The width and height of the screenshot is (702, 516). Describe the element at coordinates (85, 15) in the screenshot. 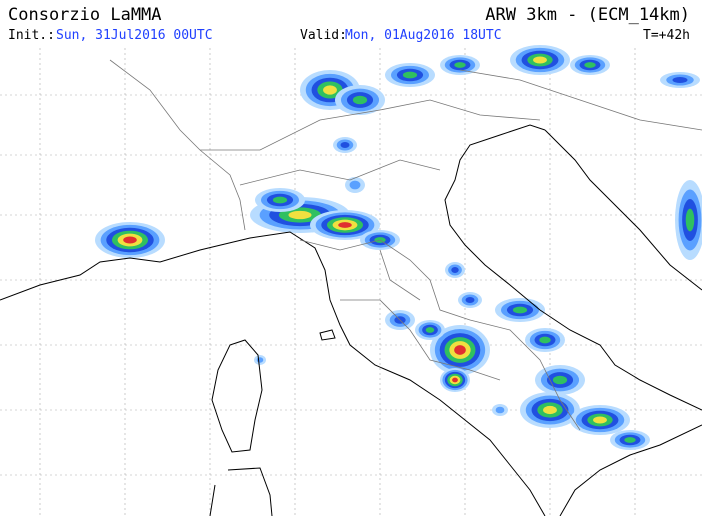

I see `title: Consorzio LaMMA` at that location.